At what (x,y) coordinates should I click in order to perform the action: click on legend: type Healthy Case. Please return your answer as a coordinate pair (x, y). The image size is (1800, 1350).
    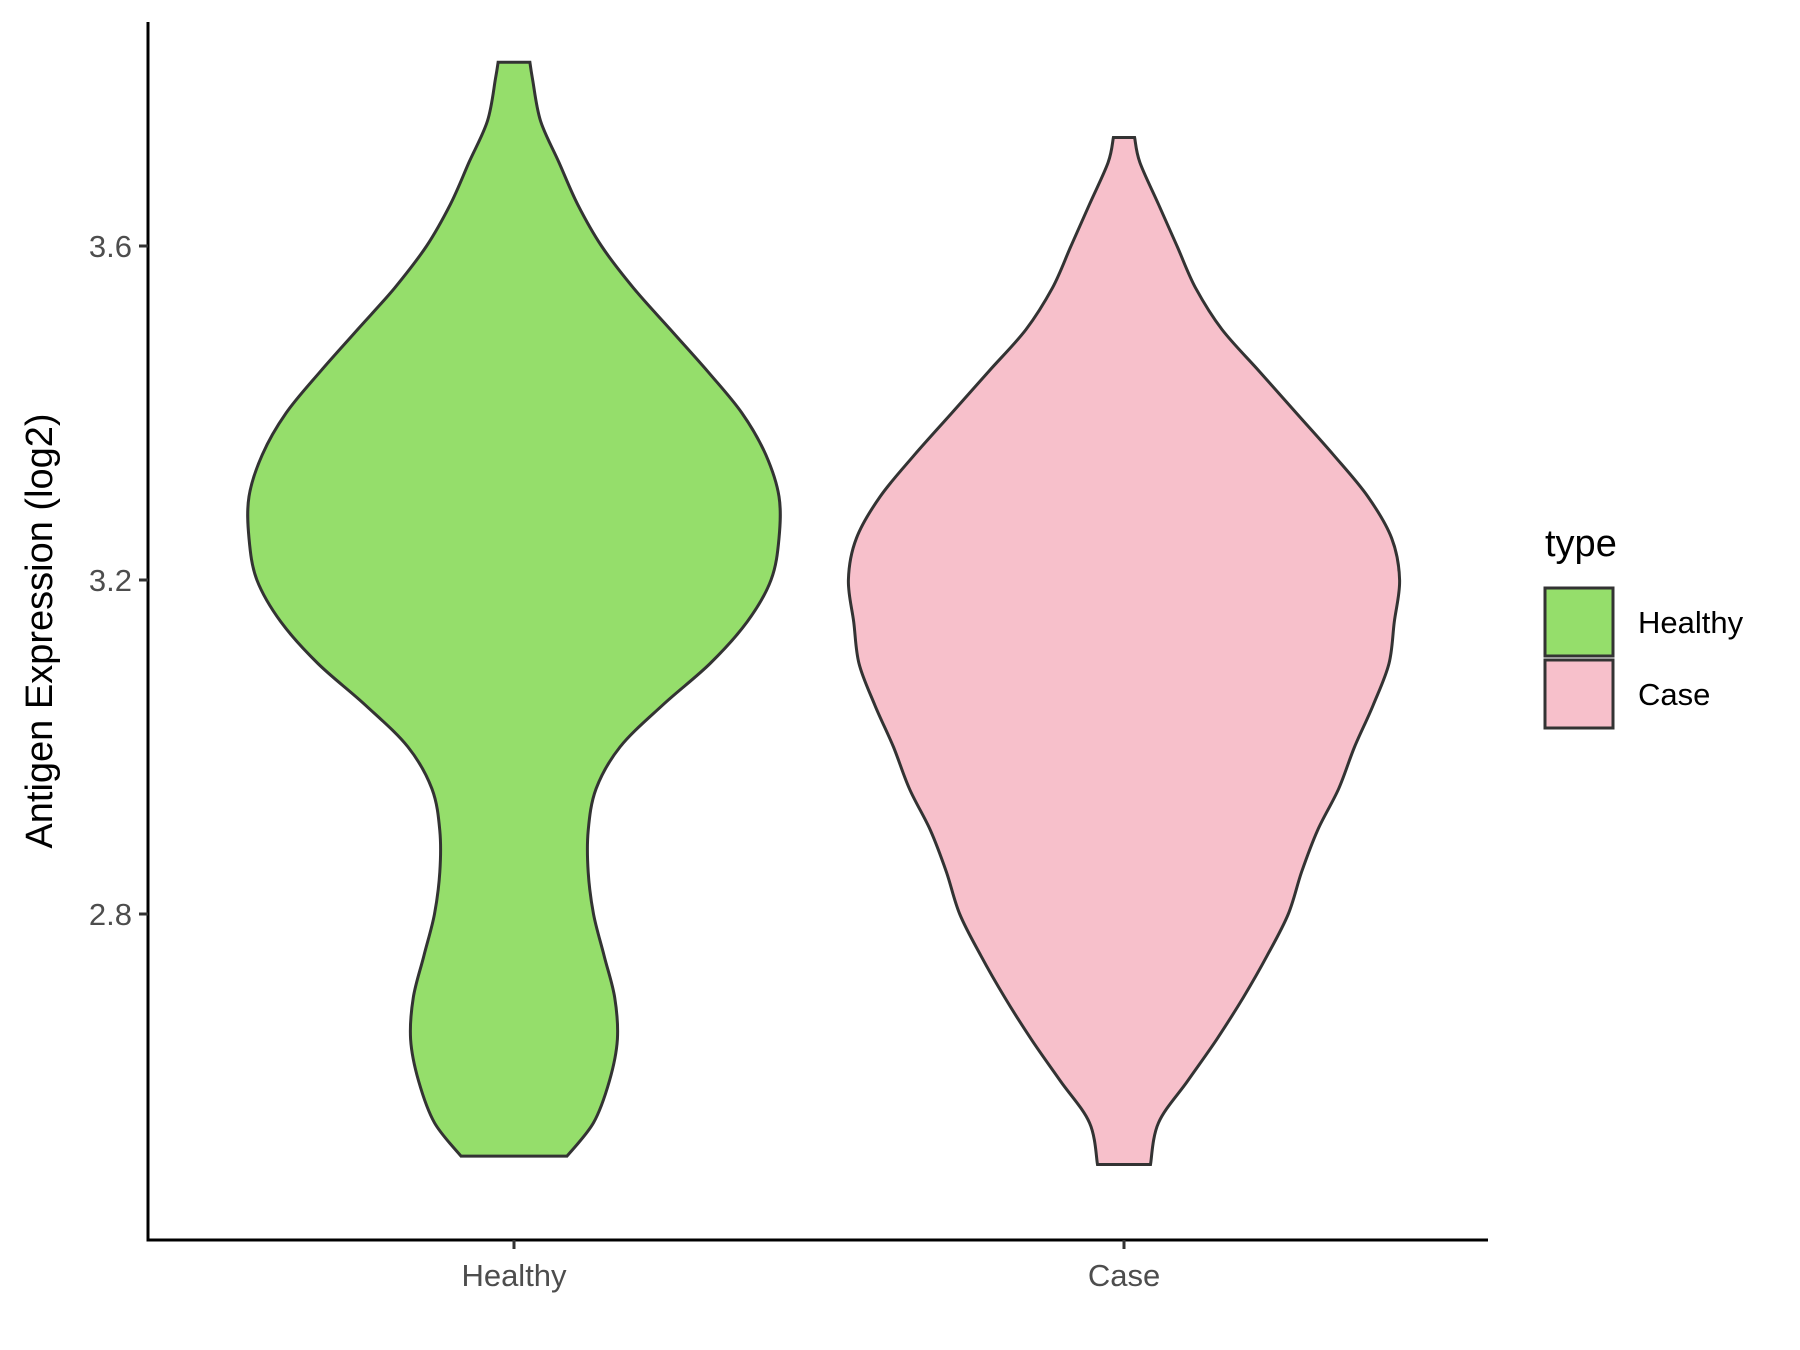
    Looking at the image, I should click on (1643, 626).